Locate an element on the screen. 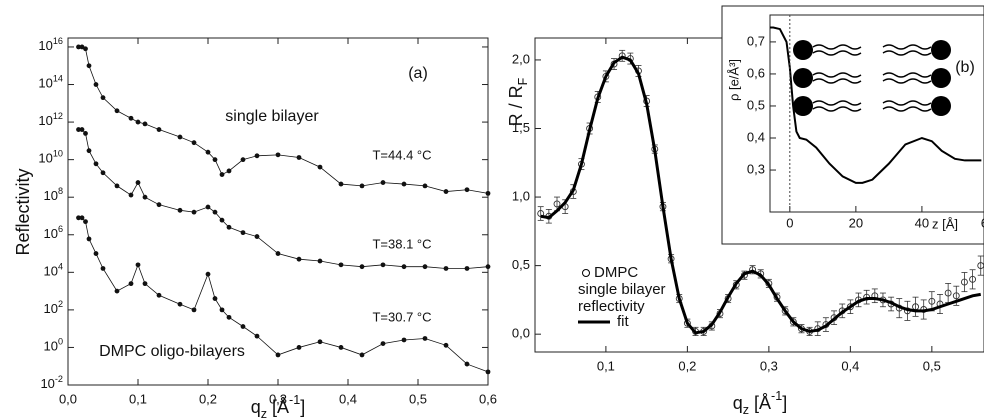 This screenshot has height=419, width=984. legend-label: DMPC single bilayer reflectivity is located at coordinates (622, 289).